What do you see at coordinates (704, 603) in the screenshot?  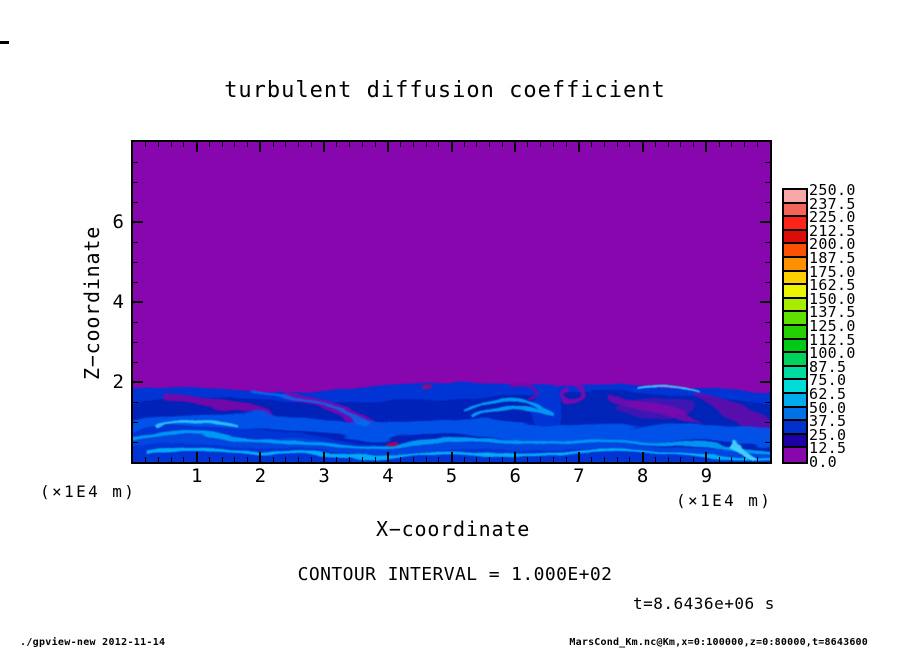 I see `time-annotation: t=8.6436e+06 s` at bounding box center [704, 603].